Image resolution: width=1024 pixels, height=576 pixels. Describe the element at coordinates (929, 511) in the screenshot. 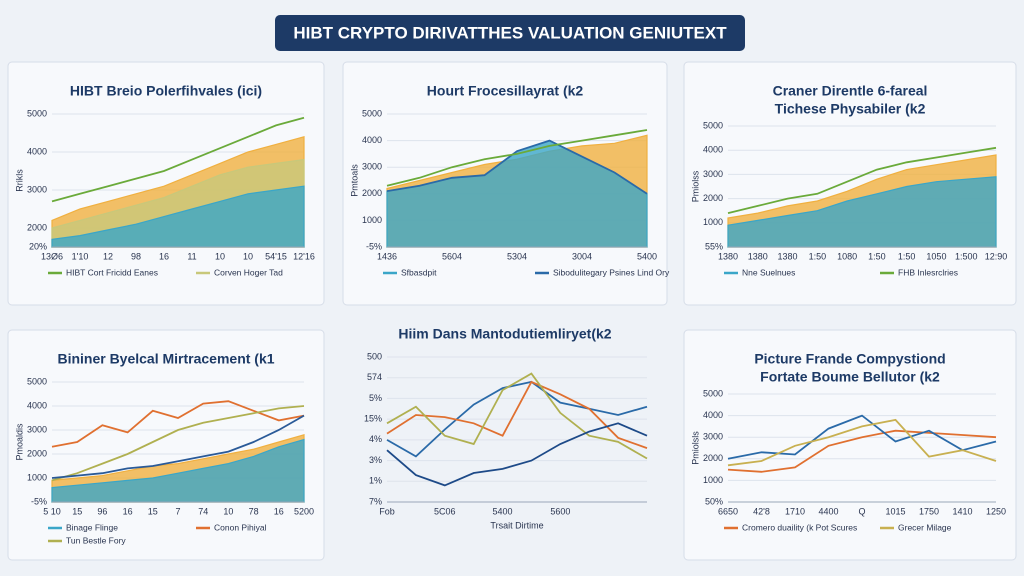

I see `x-tick-label: 1750` at that location.